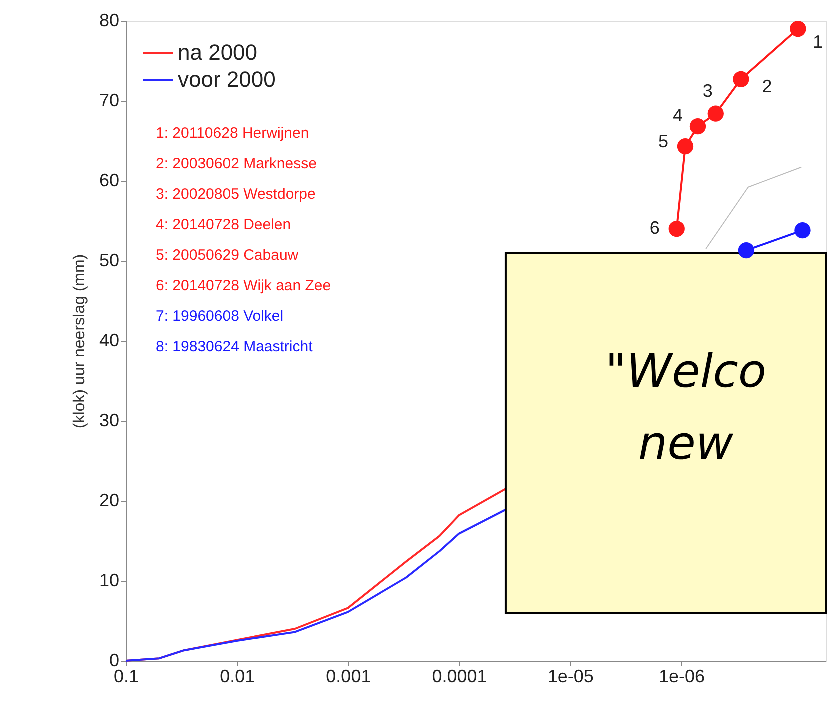 The height and width of the screenshot is (714, 838). Describe the element at coordinates (227, 79) in the screenshot. I see `legend-label: voor 2000` at that location.